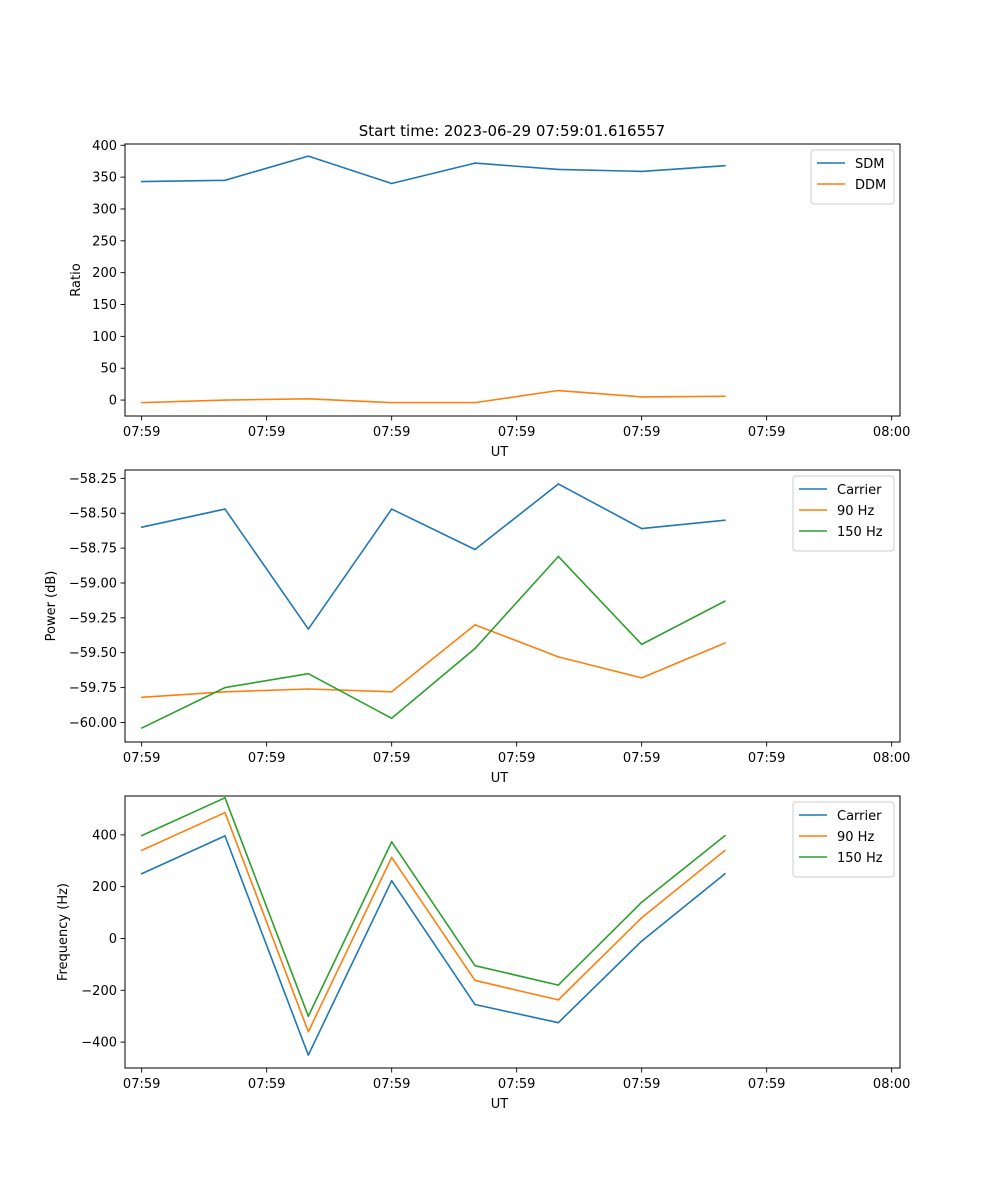  Describe the element at coordinates (93, 583) in the screenshot. I see `y-tick-label: −59.00` at that location.